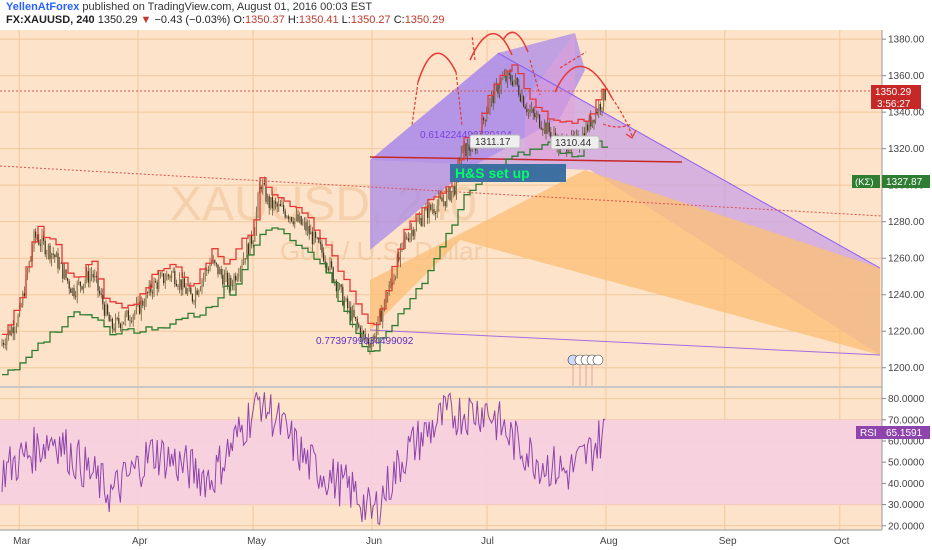  I want to click on hs-callout-box, so click(508, 173).